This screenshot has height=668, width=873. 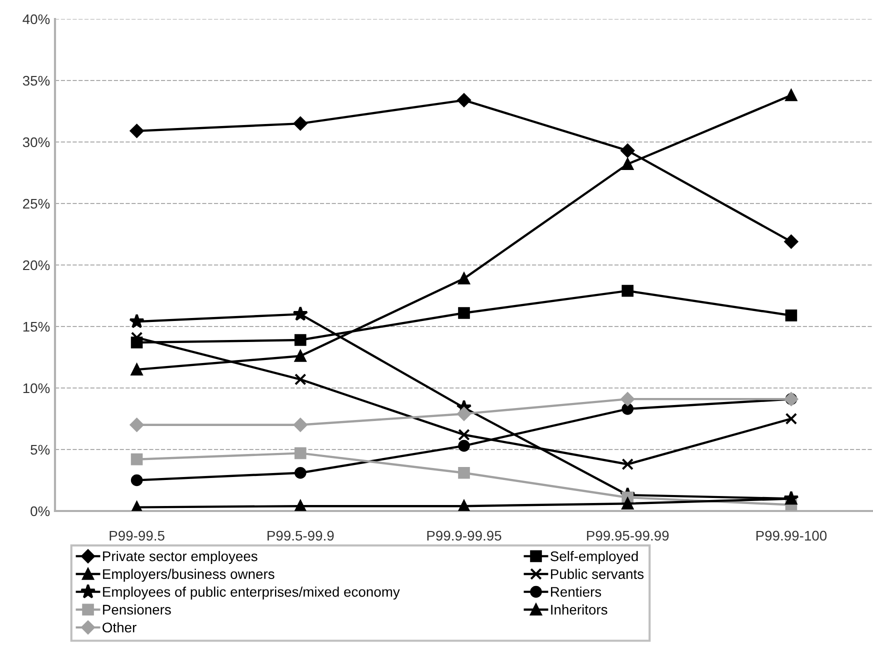 What do you see at coordinates (628, 535) in the screenshot?
I see `x-tick-label: P99.95-99.99` at bounding box center [628, 535].